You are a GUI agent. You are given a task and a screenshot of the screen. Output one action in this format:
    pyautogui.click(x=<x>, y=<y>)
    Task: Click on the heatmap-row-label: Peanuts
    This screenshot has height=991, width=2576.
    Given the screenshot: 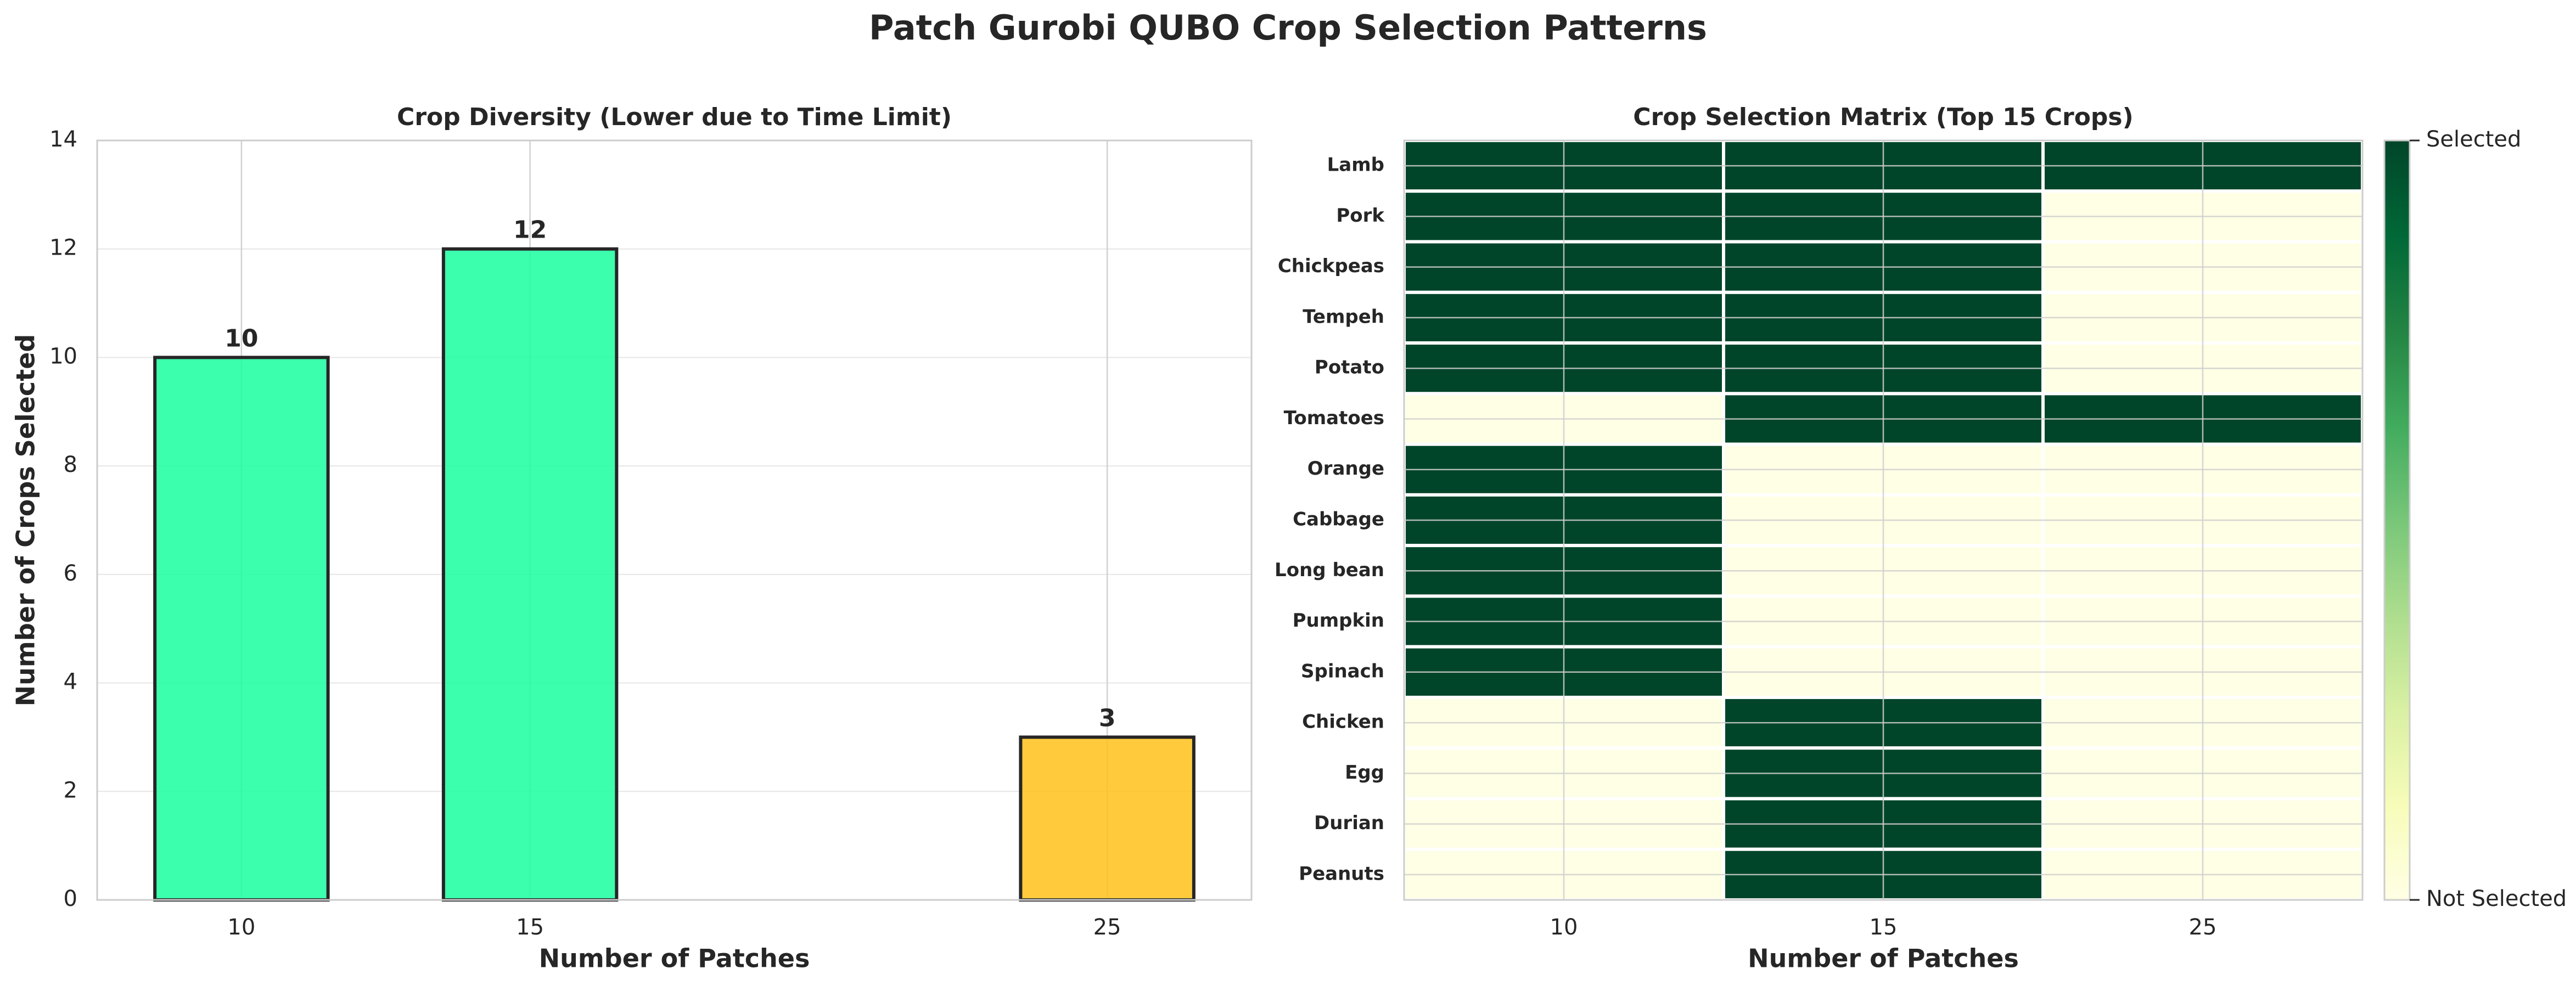 What is the action you would take?
    pyautogui.click(x=1341, y=874)
    